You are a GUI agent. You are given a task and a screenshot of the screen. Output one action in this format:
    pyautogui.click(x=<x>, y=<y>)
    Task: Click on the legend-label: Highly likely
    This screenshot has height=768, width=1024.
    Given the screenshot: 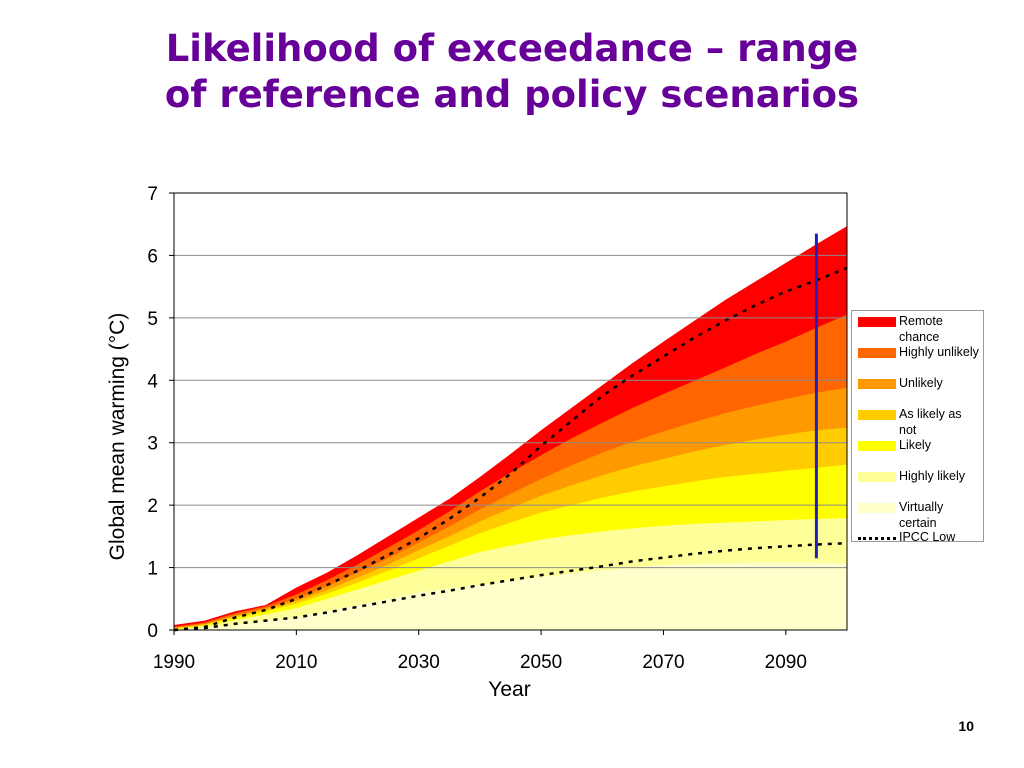 What is the action you would take?
    pyautogui.click(x=932, y=476)
    